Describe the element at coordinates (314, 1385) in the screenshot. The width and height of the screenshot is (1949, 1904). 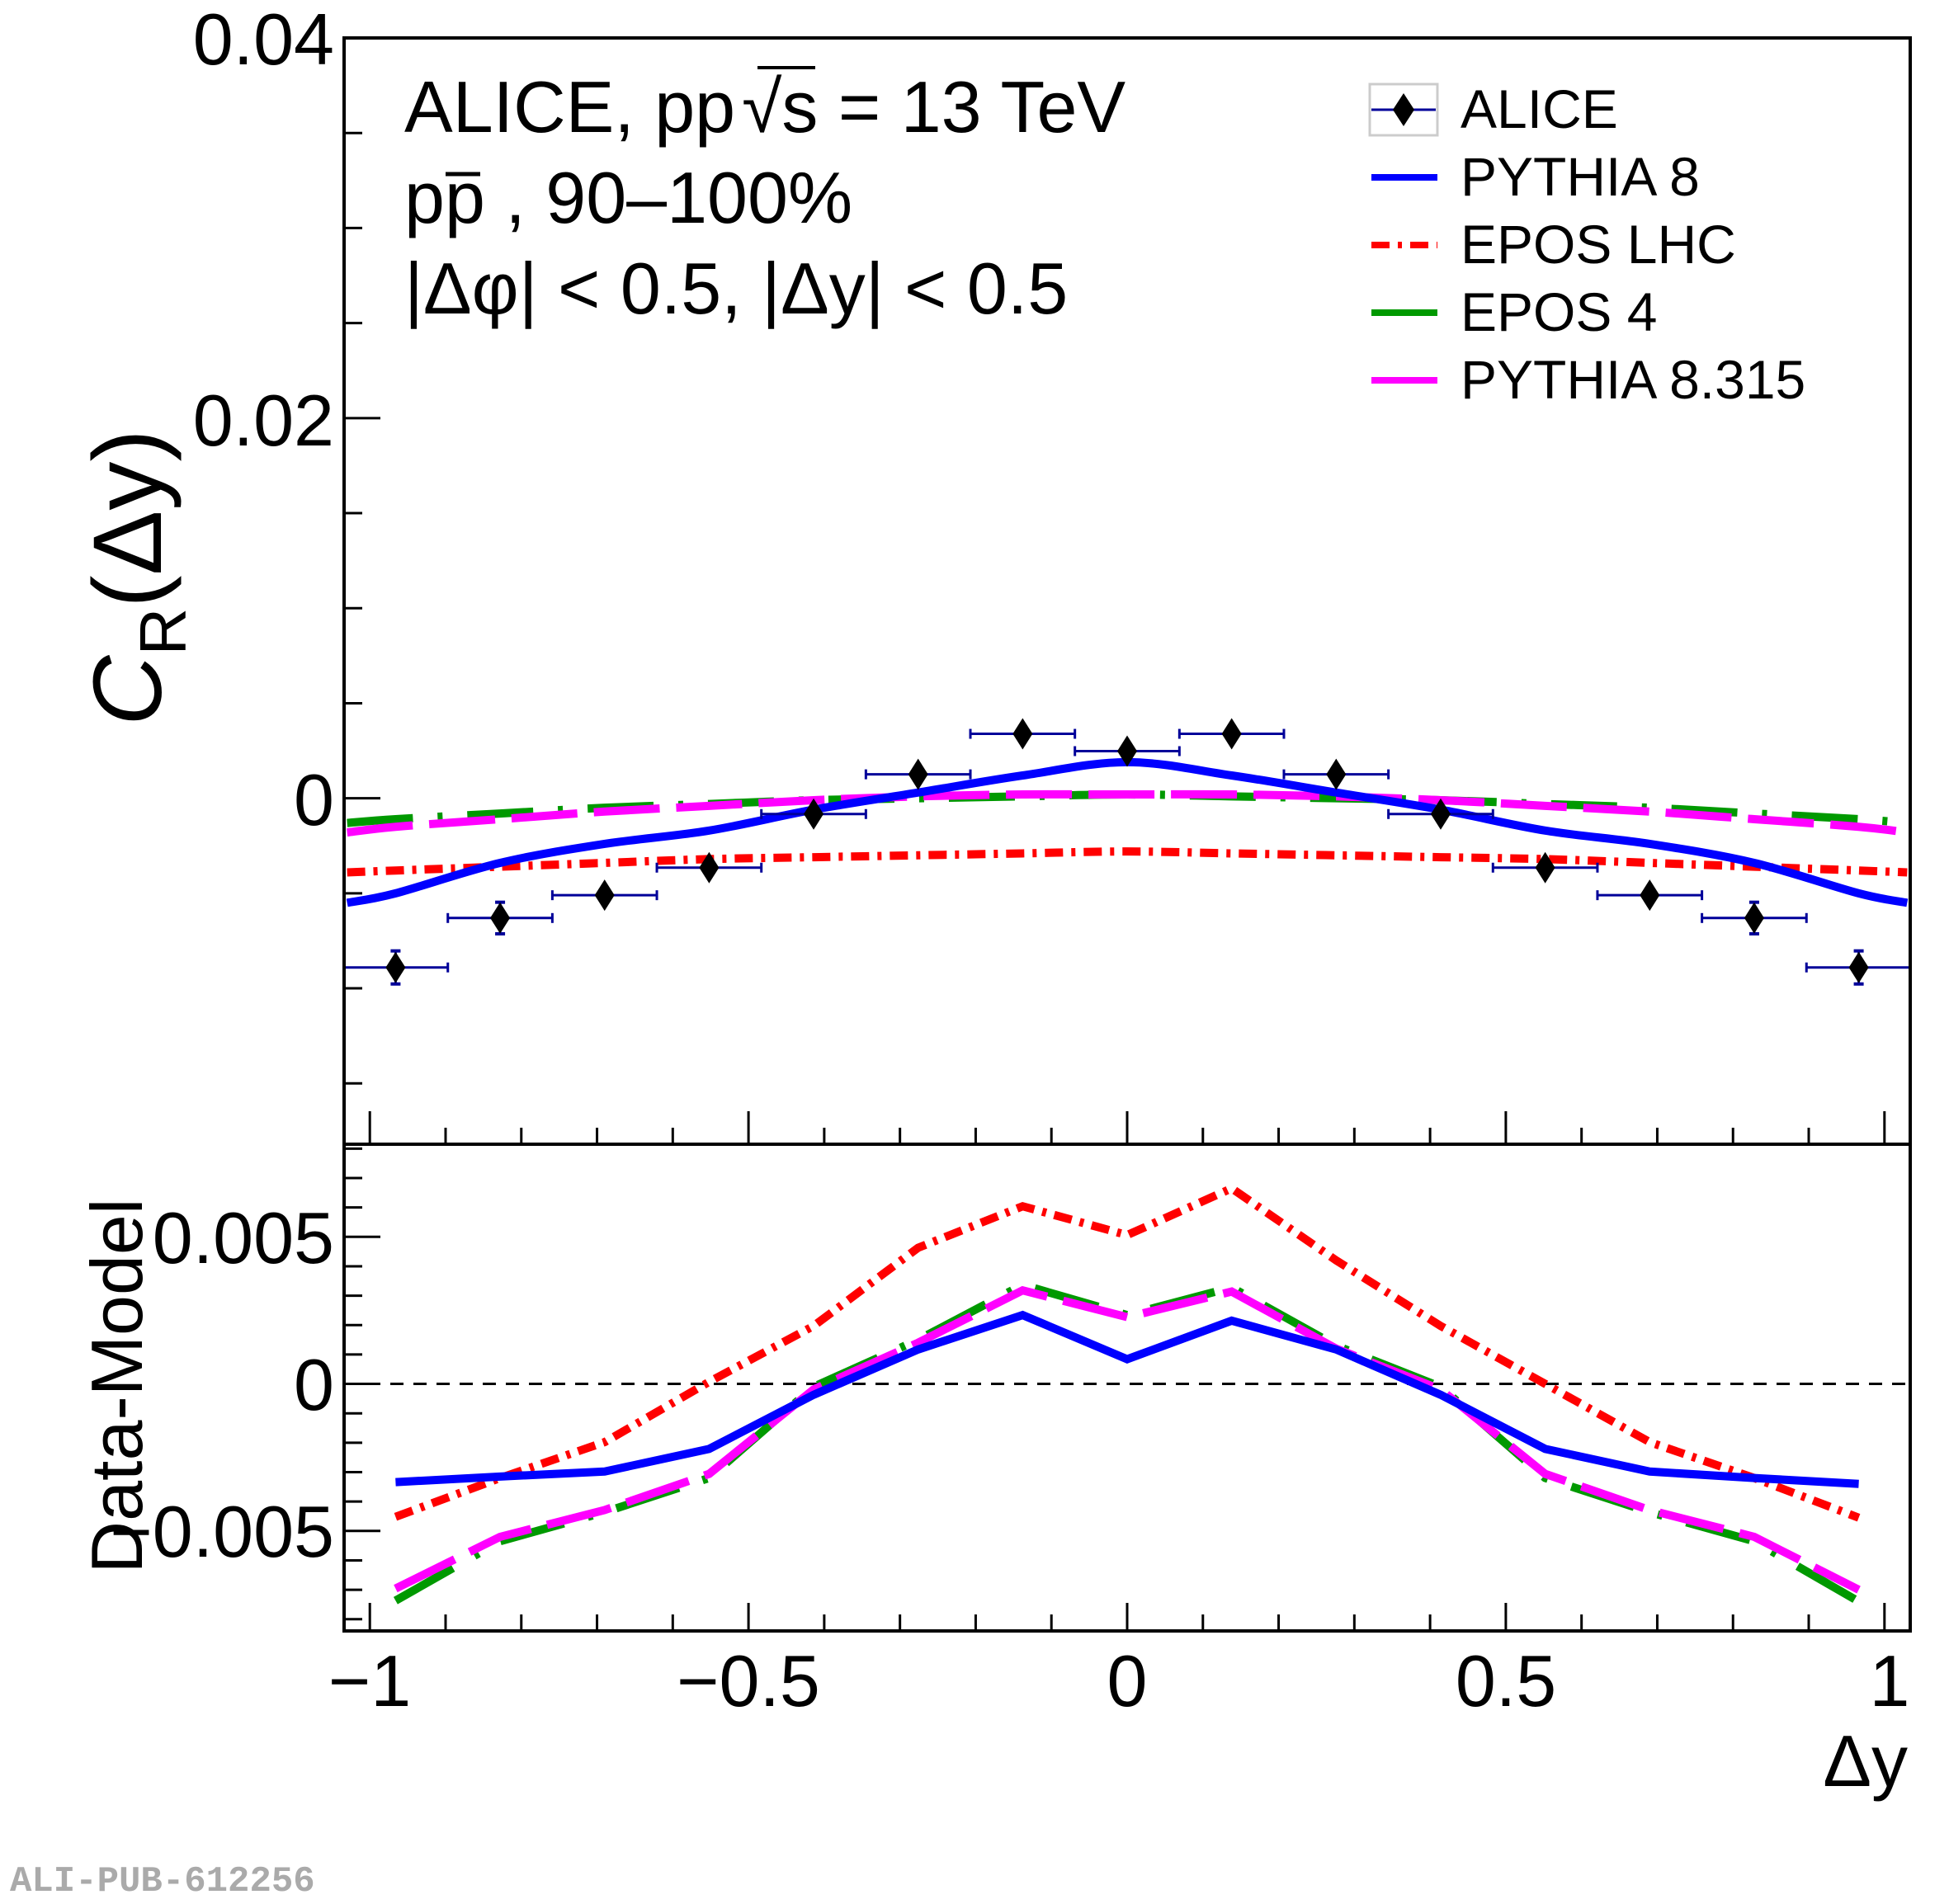
I see `lower-ytick-label-zero: 0` at that location.